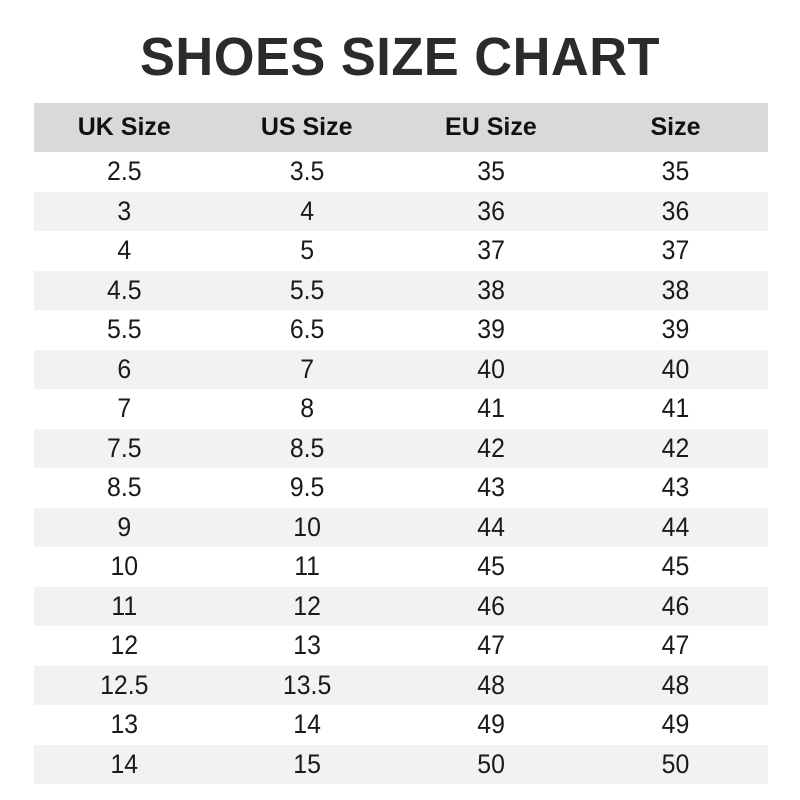 This screenshot has width=800, height=800. Describe the element at coordinates (491, 763) in the screenshot. I see `table-cell-eu: 50` at that location.